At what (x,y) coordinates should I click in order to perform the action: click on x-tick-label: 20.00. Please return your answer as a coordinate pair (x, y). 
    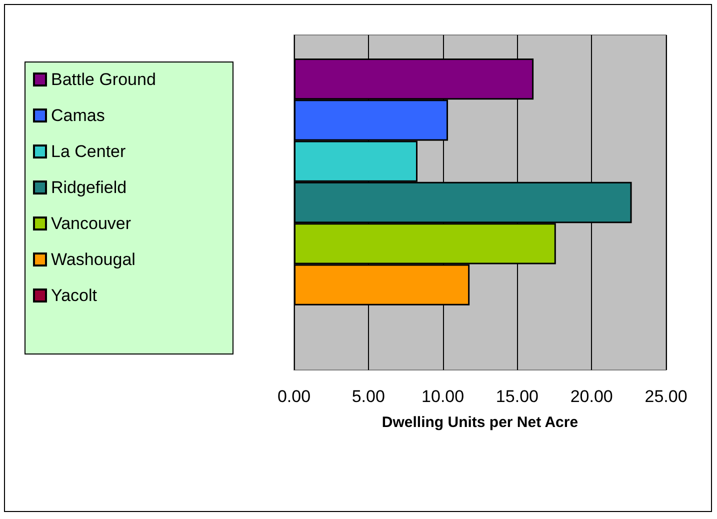
    Looking at the image, I should click on (591, 396).